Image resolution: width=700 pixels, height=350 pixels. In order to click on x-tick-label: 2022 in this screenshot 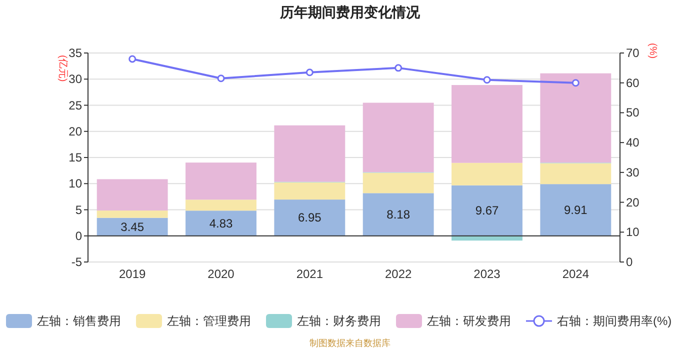, I will do `click(398, 274)`.